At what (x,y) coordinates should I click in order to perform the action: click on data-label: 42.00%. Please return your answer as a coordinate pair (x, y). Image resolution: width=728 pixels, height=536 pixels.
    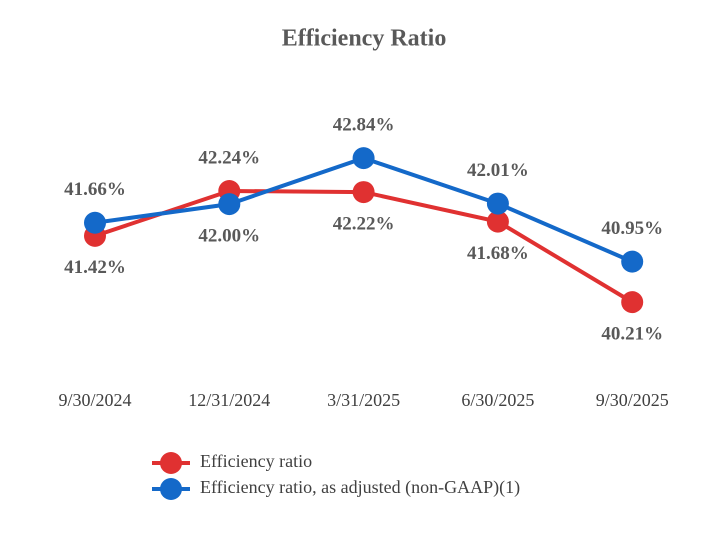
    Looking at the image, I should click on (229, 235).